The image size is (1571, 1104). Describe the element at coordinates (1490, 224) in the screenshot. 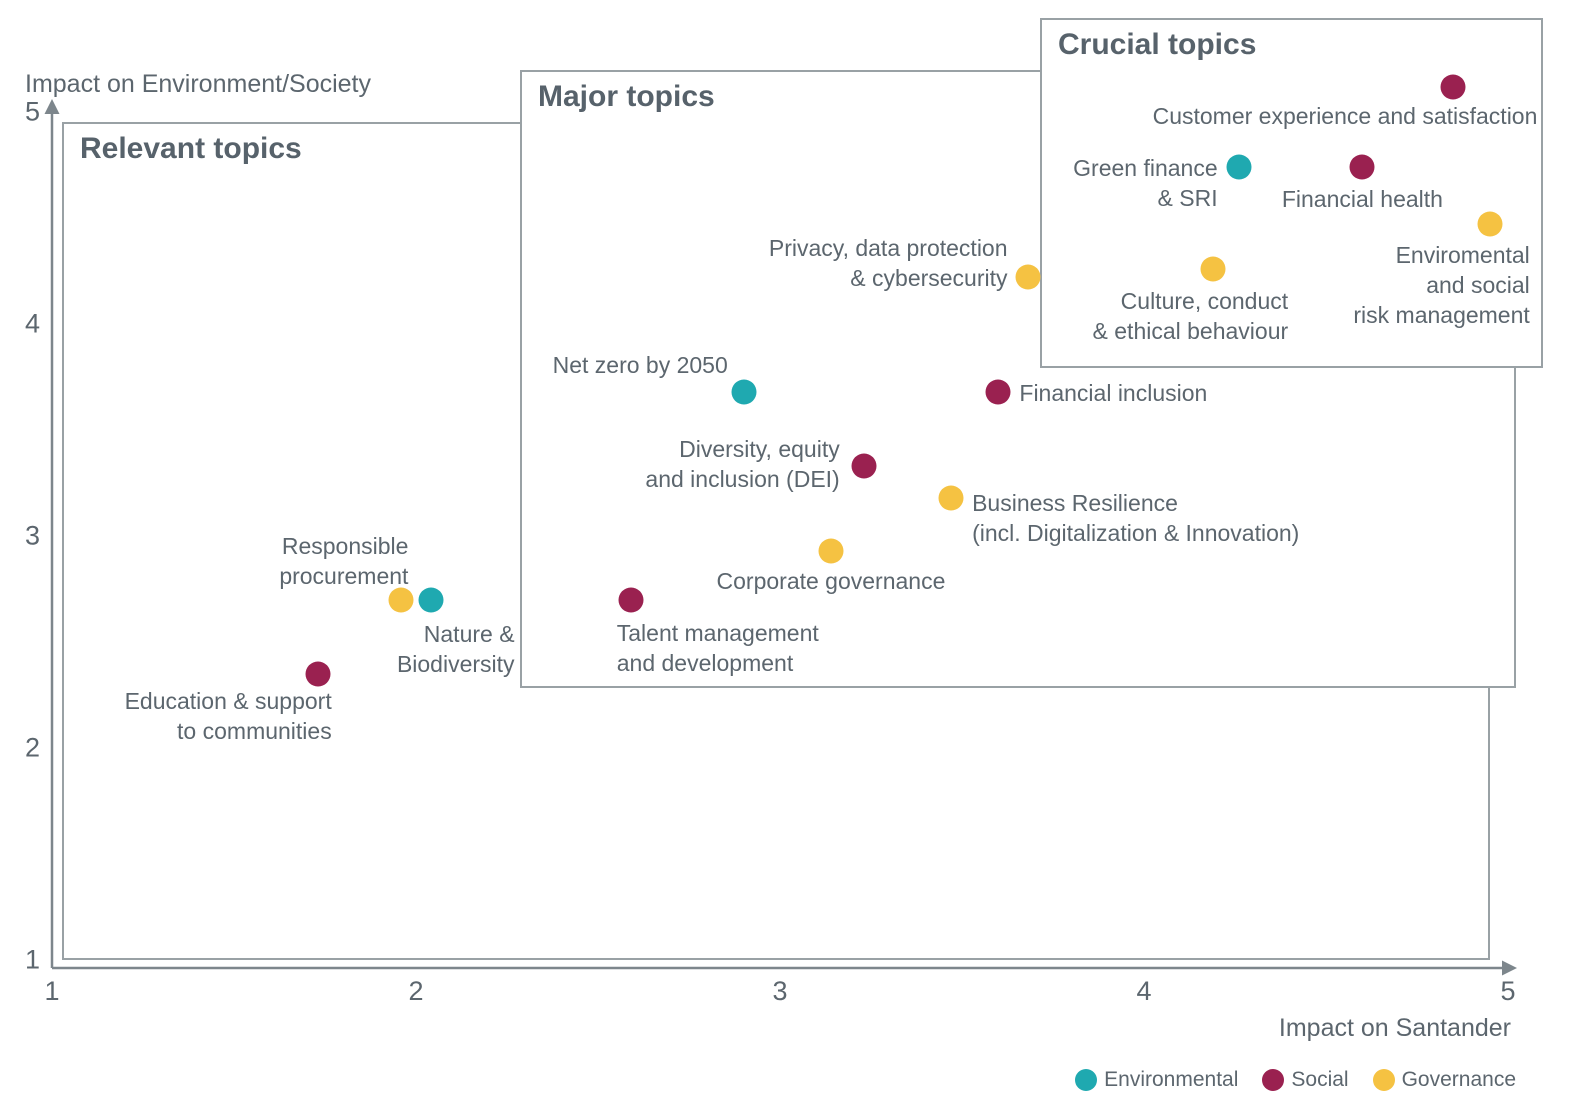

I see `data-point-enviromental-and-social-risk-management` at that location.